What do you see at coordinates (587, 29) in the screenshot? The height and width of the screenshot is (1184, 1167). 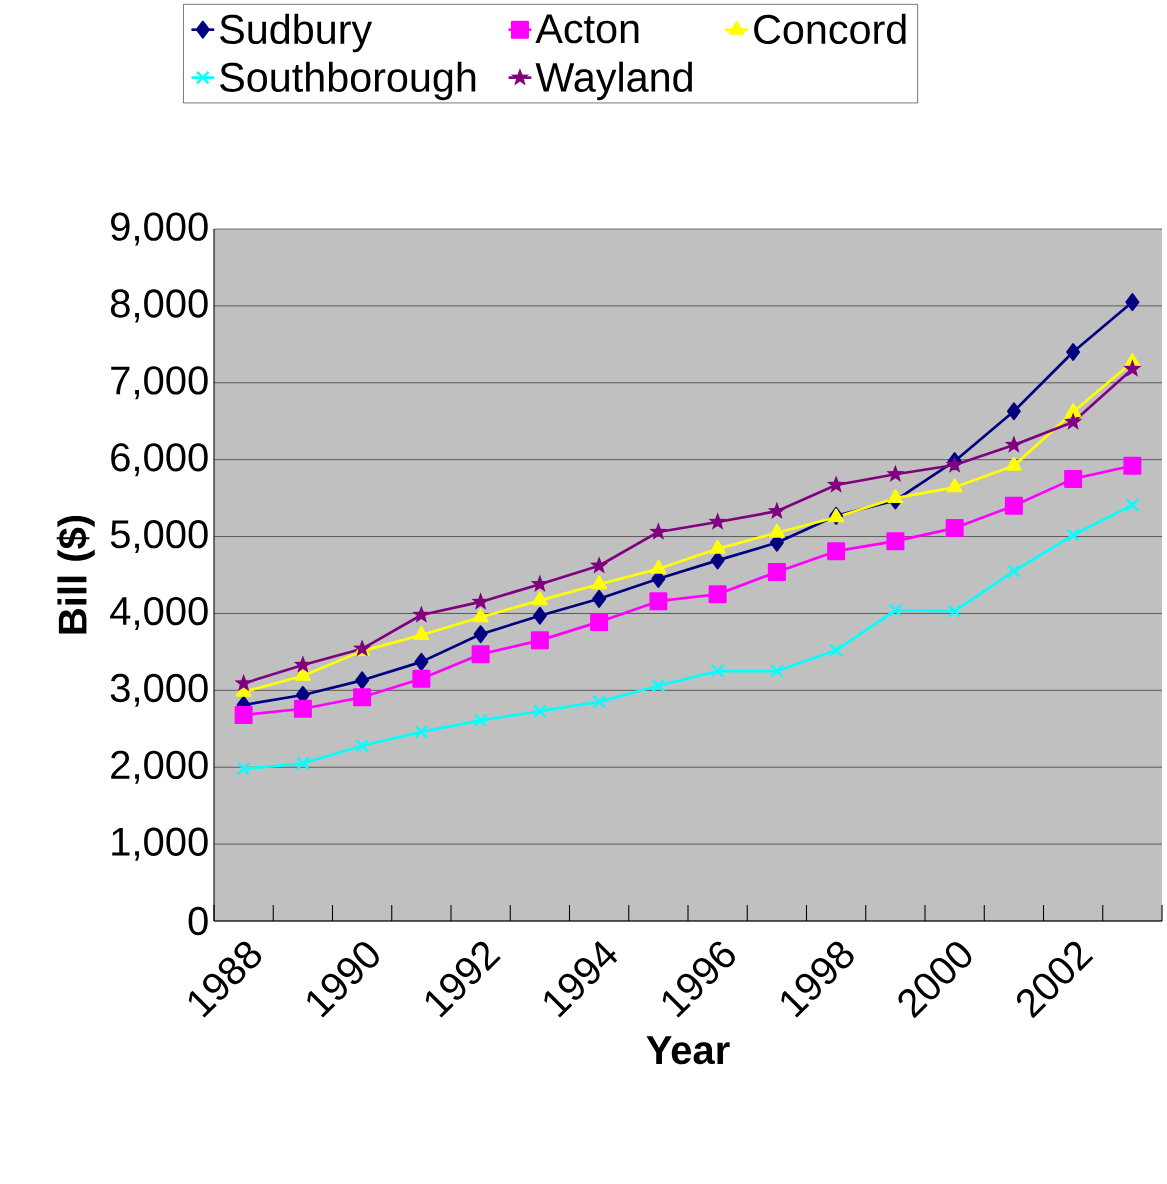 I see `legend-label: Acton` at bounding box center [587, 29].